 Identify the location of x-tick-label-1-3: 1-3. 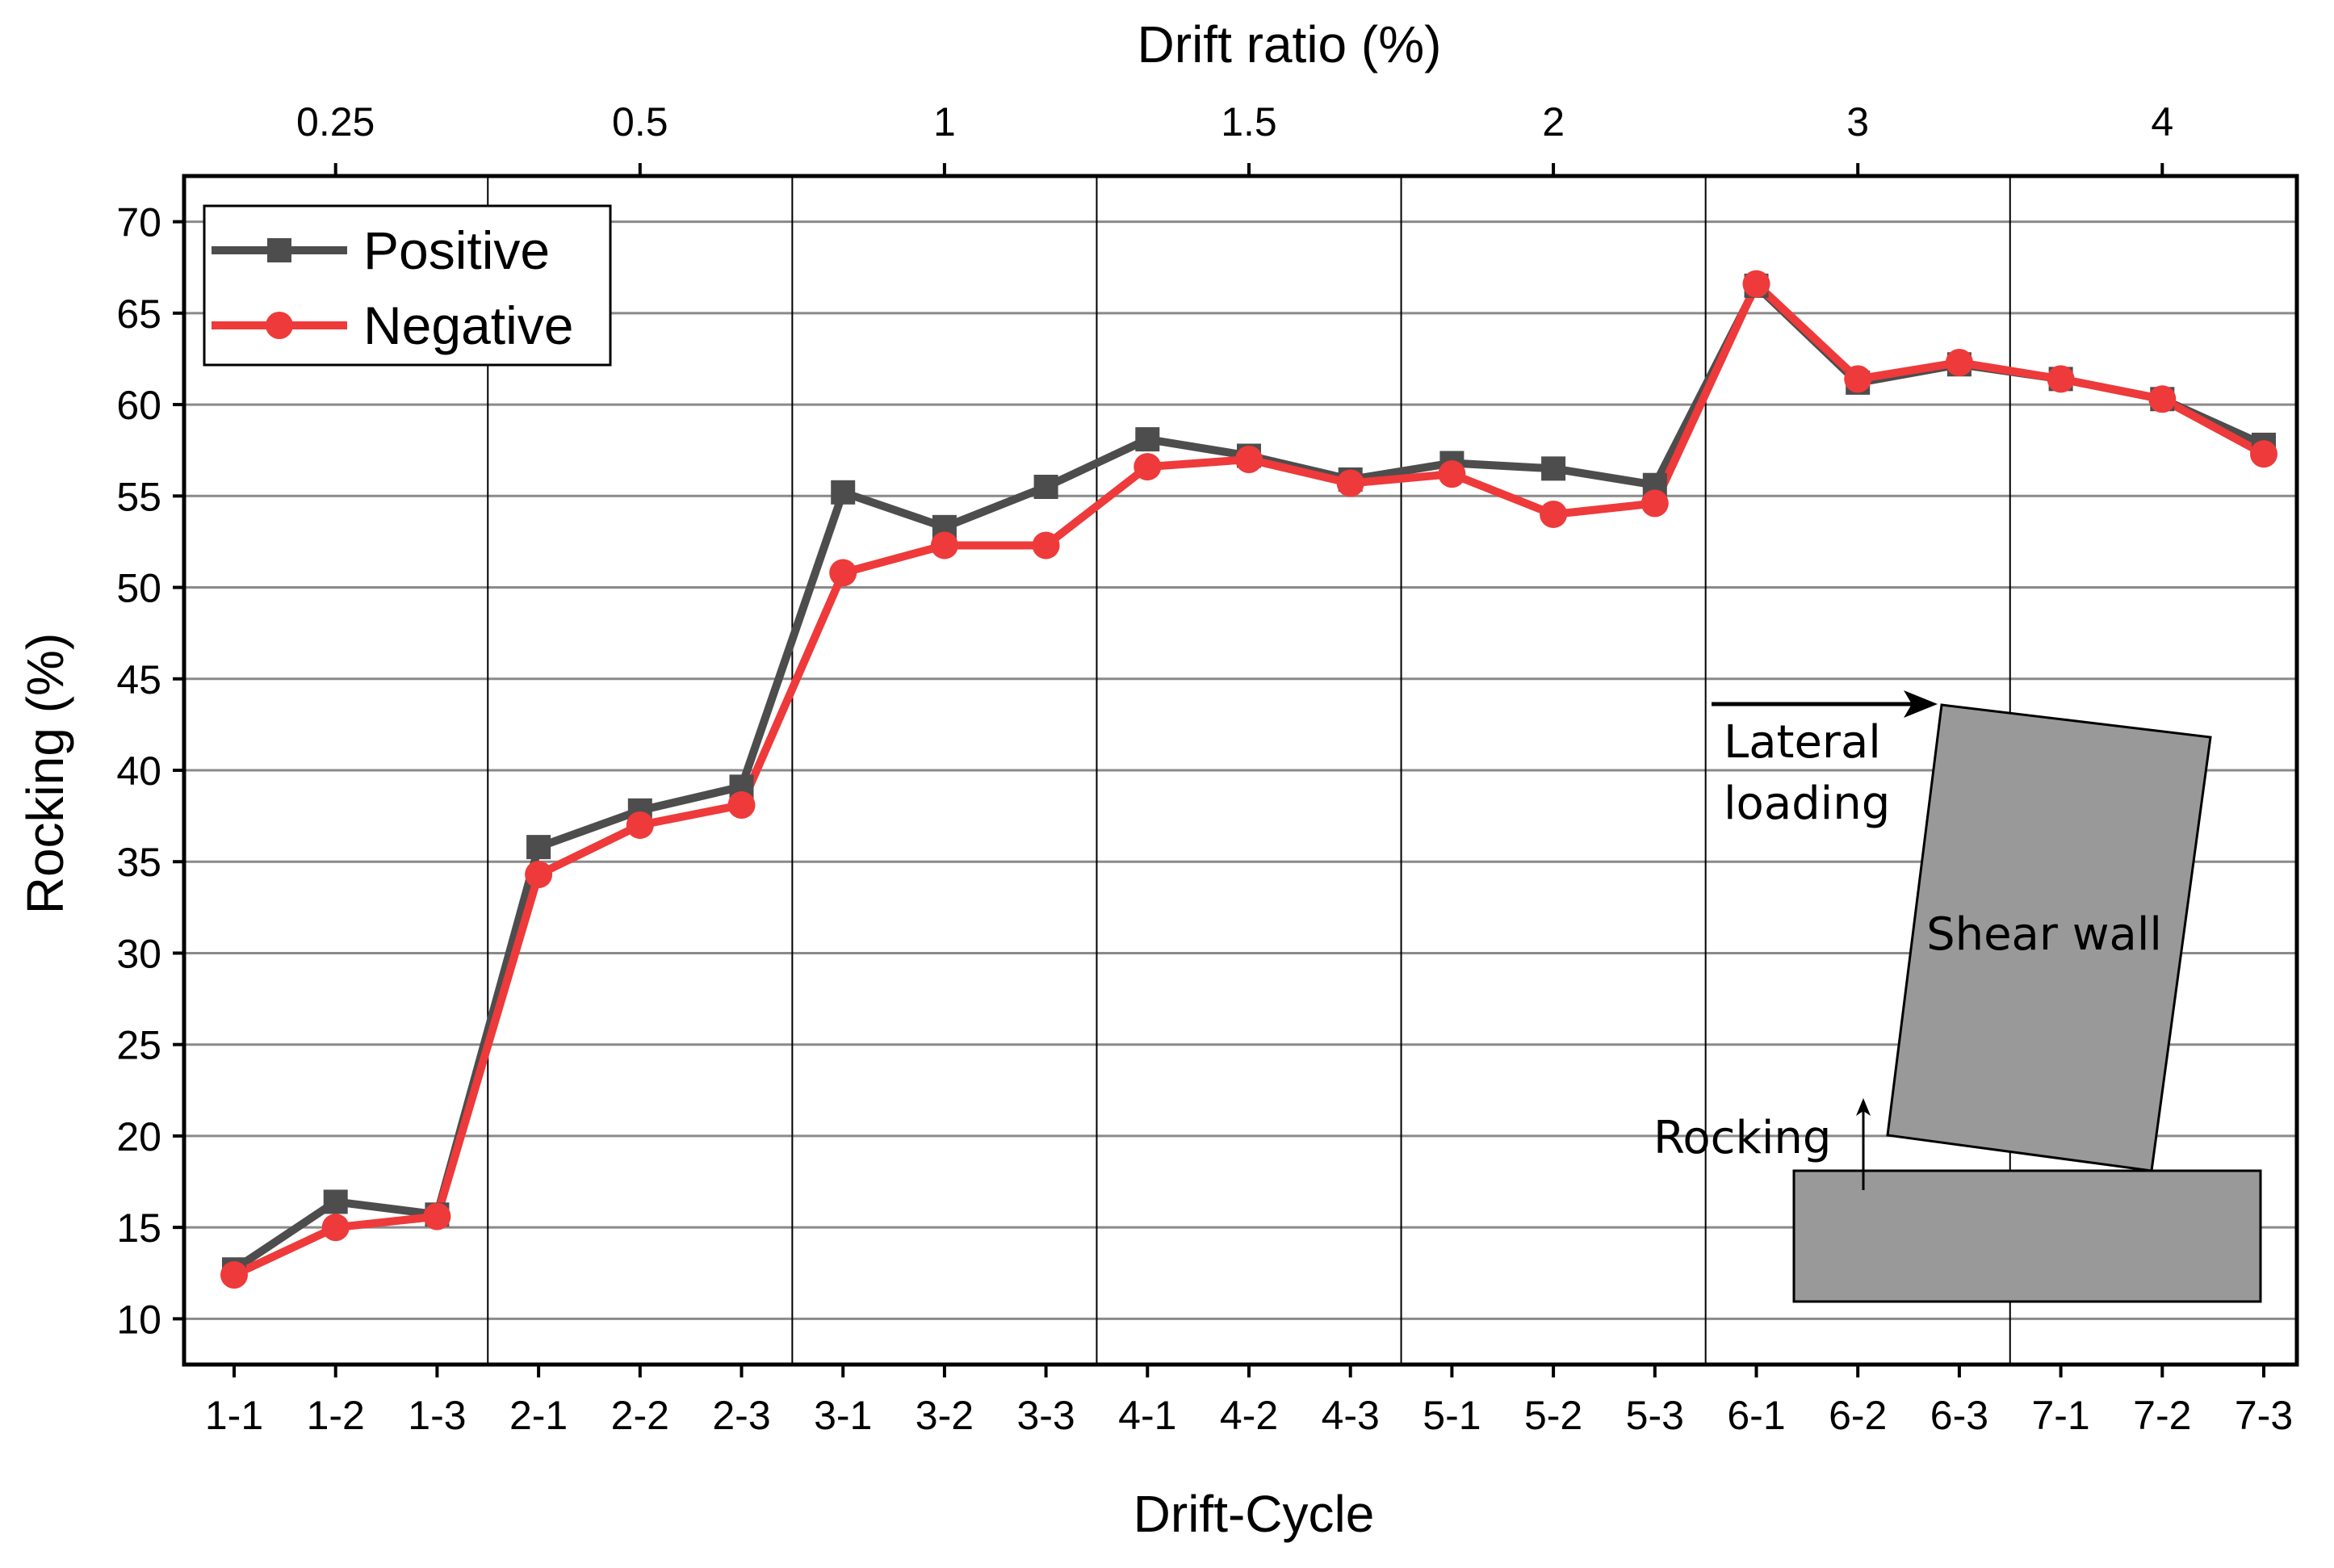
(437, 1415).